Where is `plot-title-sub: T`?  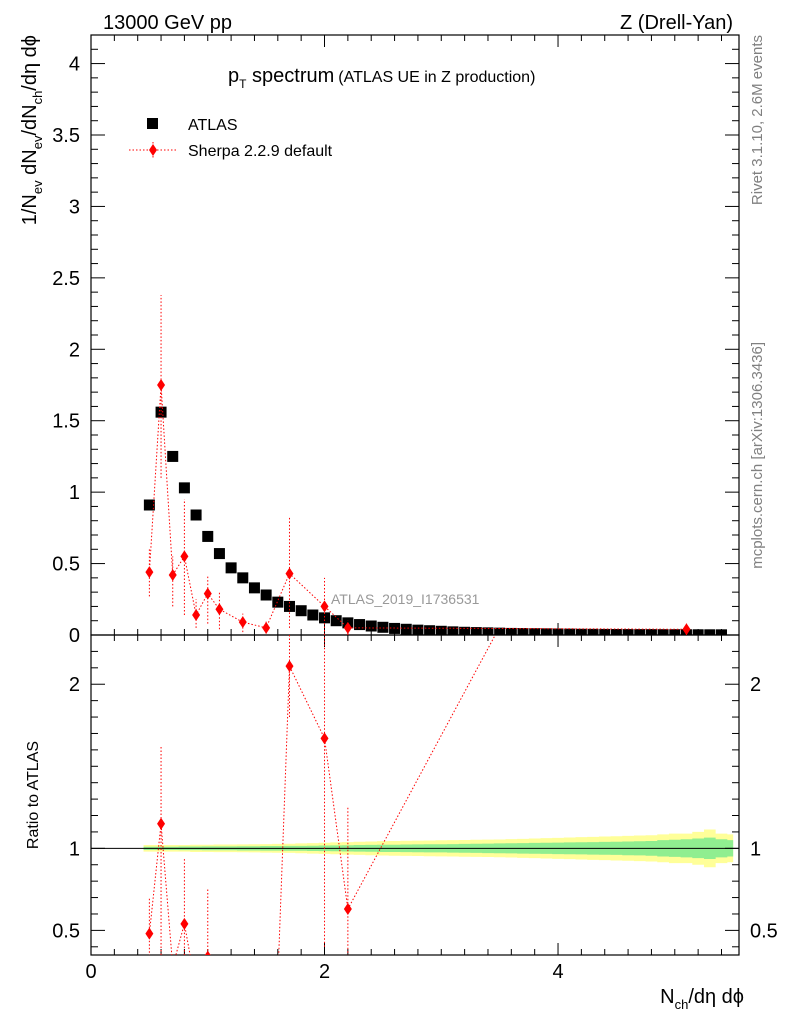
plot-title-sub: T is located at coordinates (243, 84).